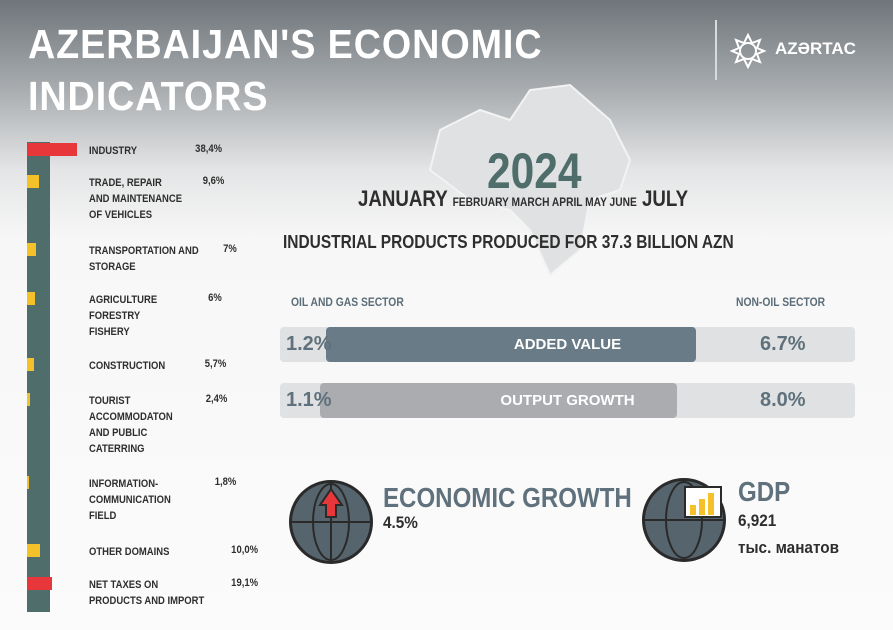 The width and height of the screenshot is (893, 630). Describe the element at coordinates (400, 522) in the screenshot. I see `economic-growth-value: 4.5%` at that location.